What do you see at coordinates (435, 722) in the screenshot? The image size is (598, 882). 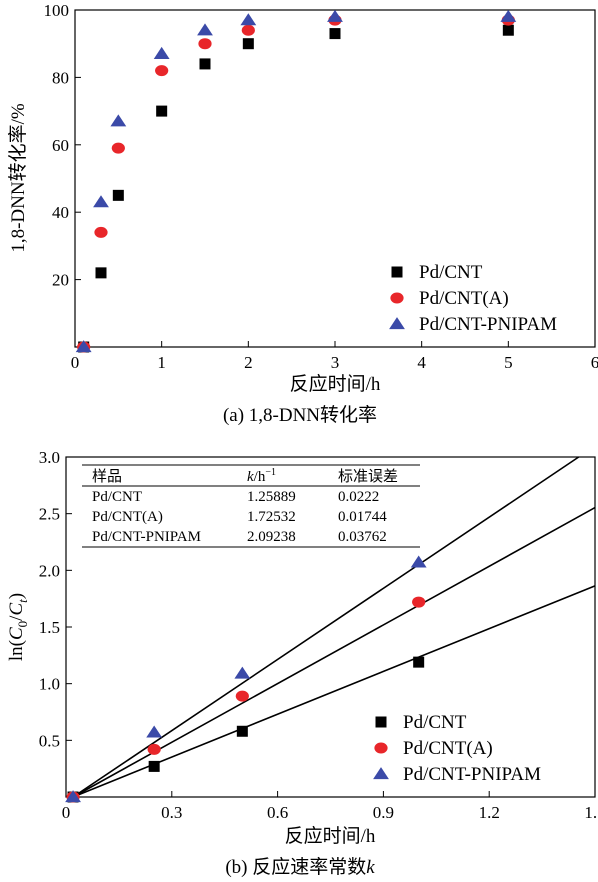 I see `b-legend-label: Pd/CNT` at bounding box center [435, 722].